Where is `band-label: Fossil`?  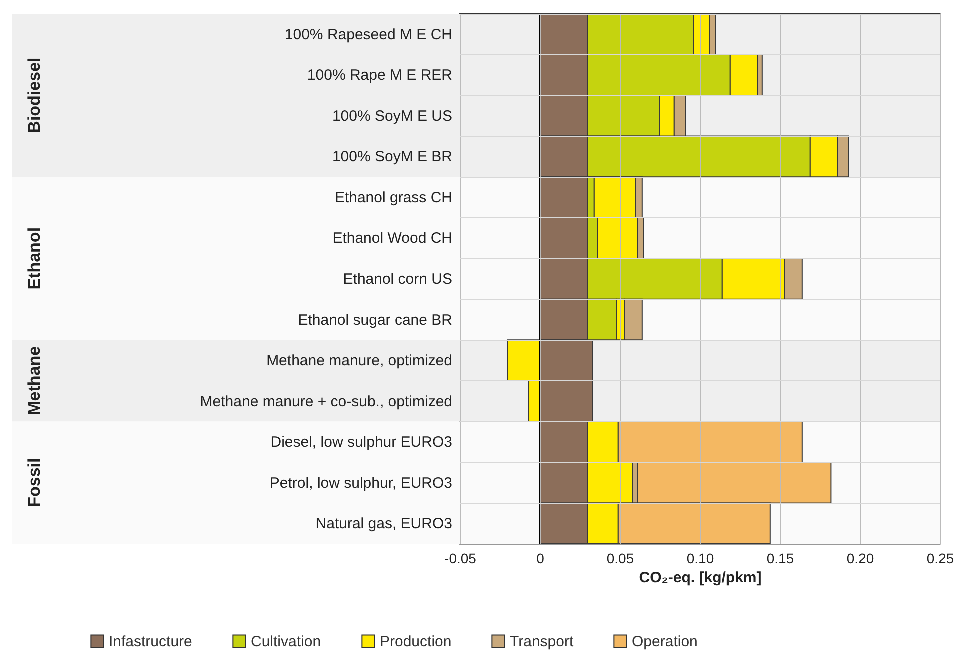 band-label: Fossil is located at coordinates (34, 483).